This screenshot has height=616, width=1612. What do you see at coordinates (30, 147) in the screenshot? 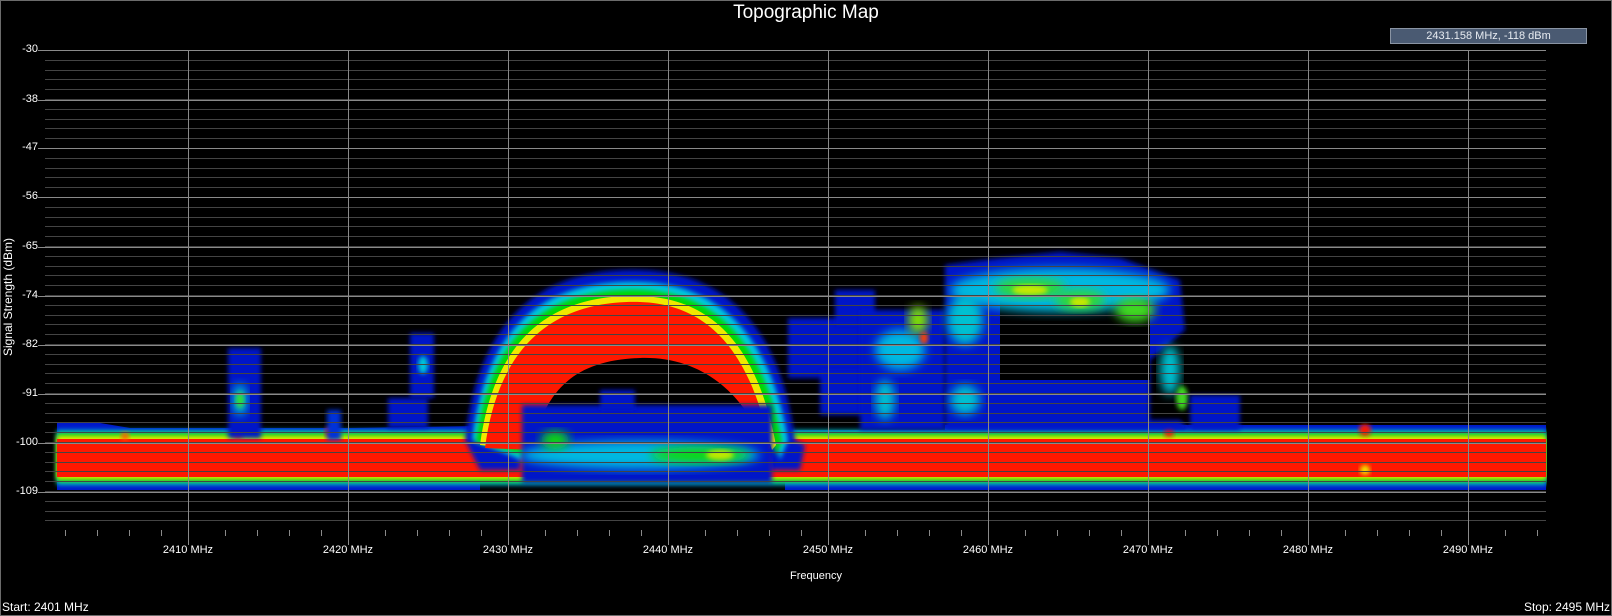
I see `y-tick: -47` at bounding box center [30, 147].